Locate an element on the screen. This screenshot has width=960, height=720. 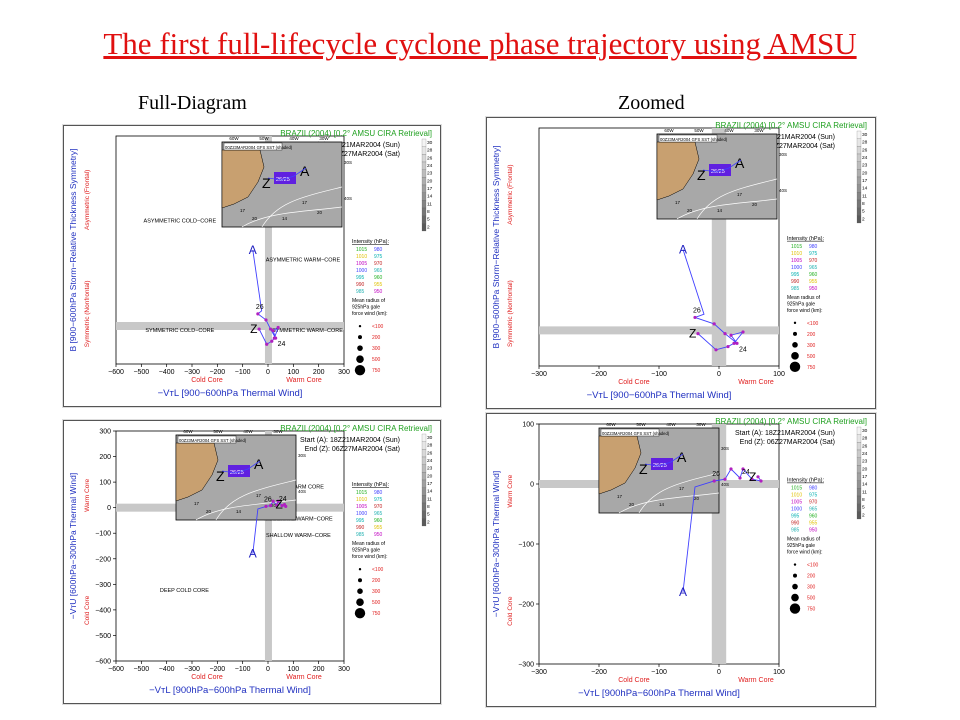
x-tick-label: −500 is located at coordinates (141, 669).